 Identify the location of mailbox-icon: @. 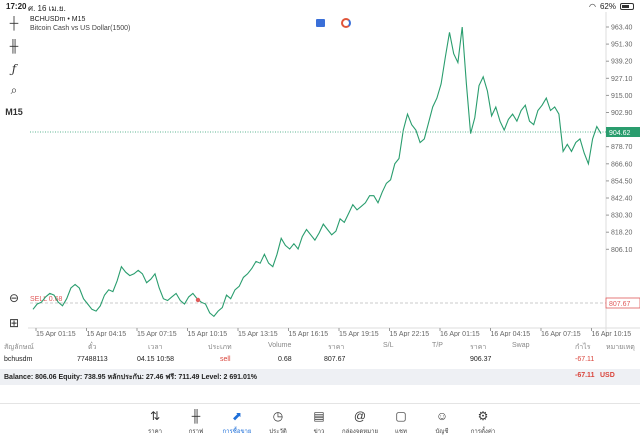
(360, 416).